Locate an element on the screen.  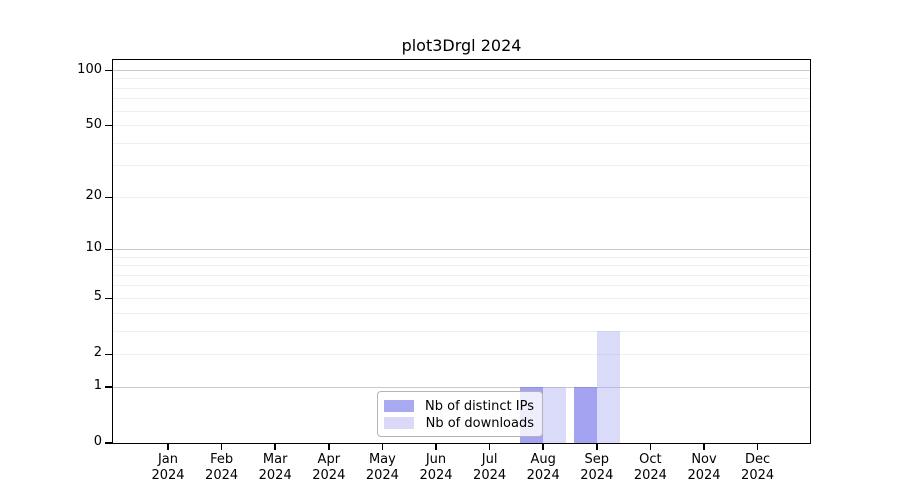
x-tick-label-feb: Feb 2024 is located at coordinates (222, 468).